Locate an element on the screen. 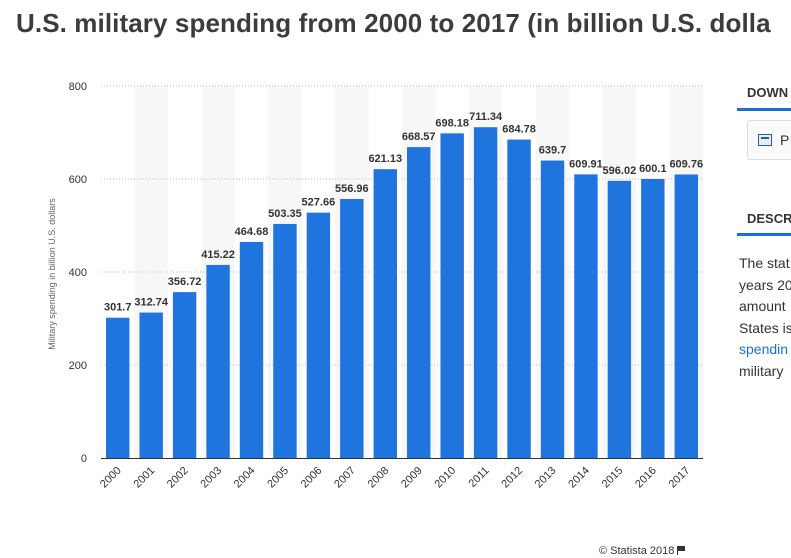 This screenshot has width=791, height=558. x-tick-label: 2013 is located at coordinates (546, 478).